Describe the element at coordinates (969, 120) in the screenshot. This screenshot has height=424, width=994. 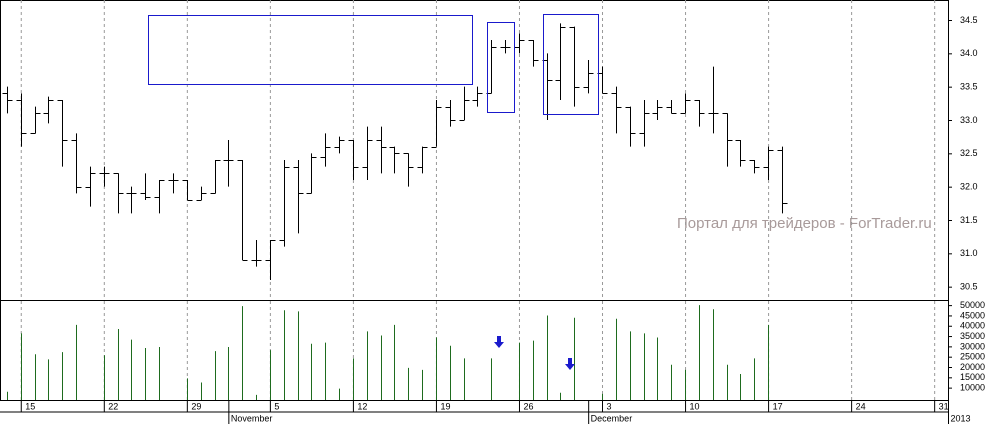
I see `y-tick-label: 33.0` at that location.